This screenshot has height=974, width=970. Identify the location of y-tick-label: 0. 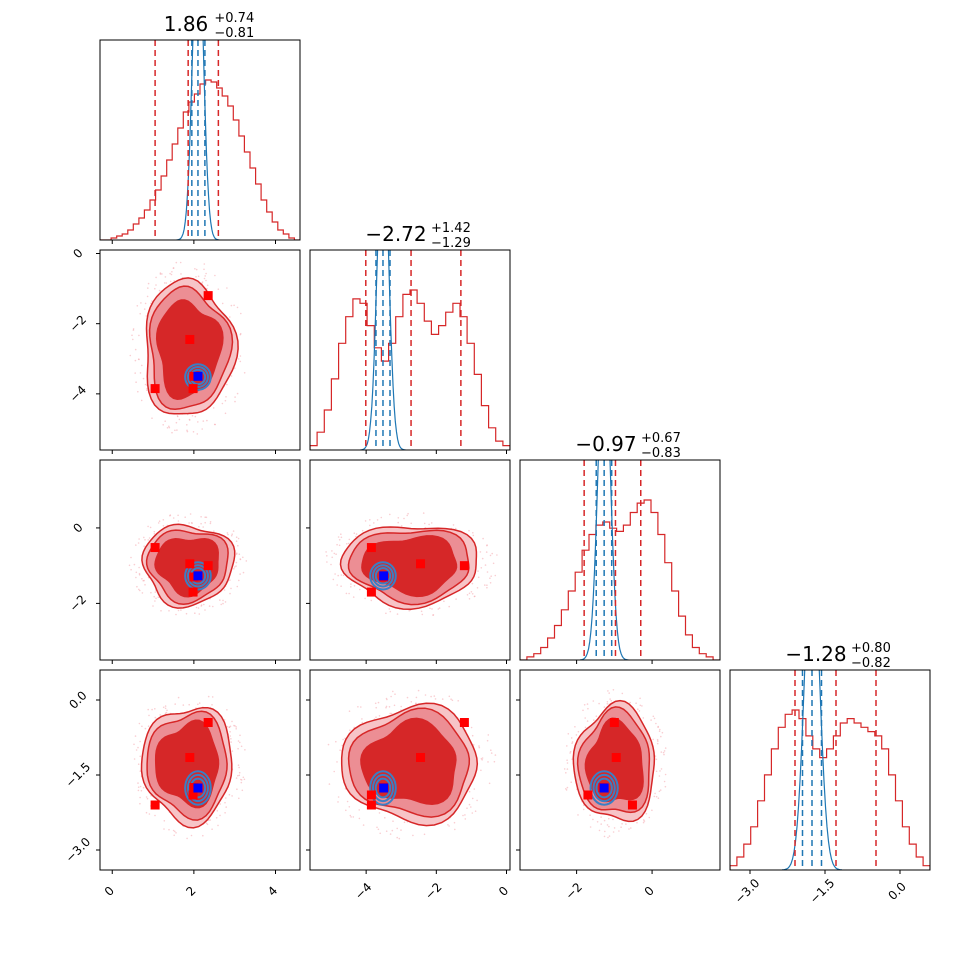
(77, 253).